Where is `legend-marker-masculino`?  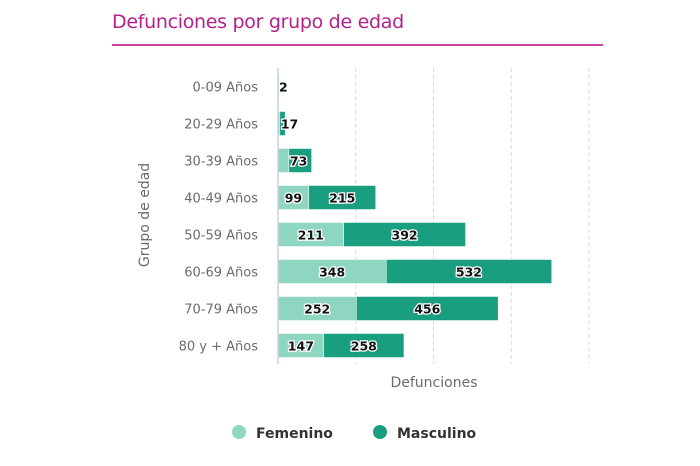 legend-marker-masculino is located at coordinates (380, 432).